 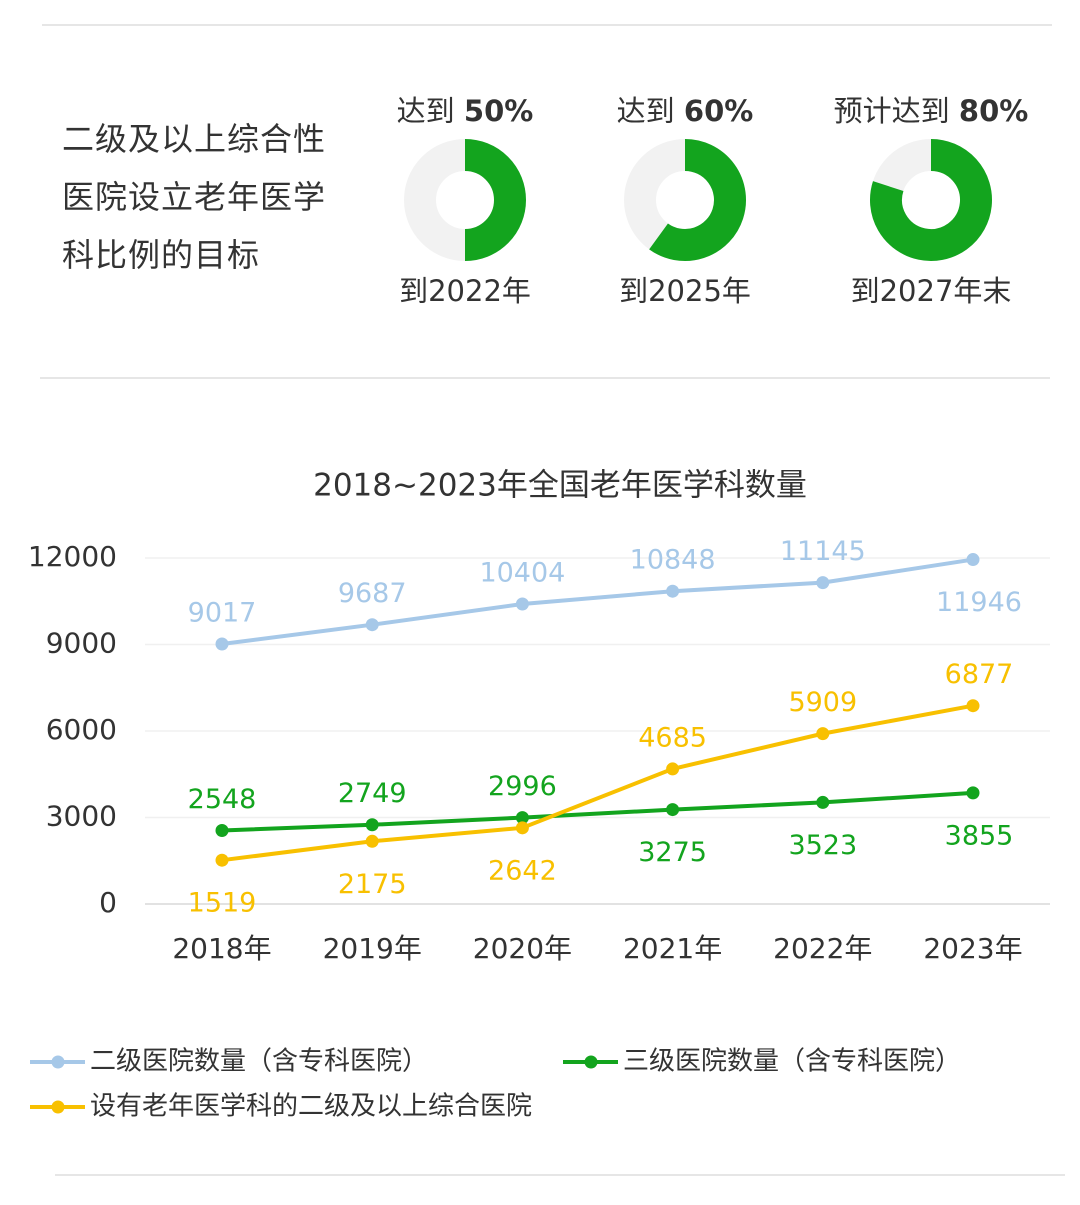 I want to click on x-tick-label: 2019年, so click(x=372, y=948).